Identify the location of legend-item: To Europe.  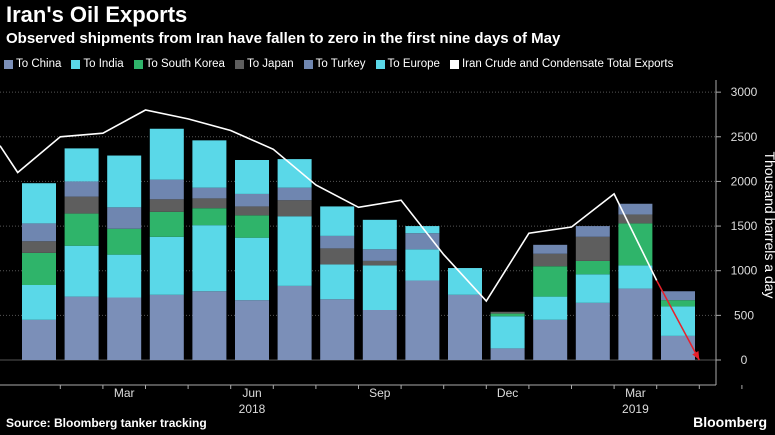
(407, 64).